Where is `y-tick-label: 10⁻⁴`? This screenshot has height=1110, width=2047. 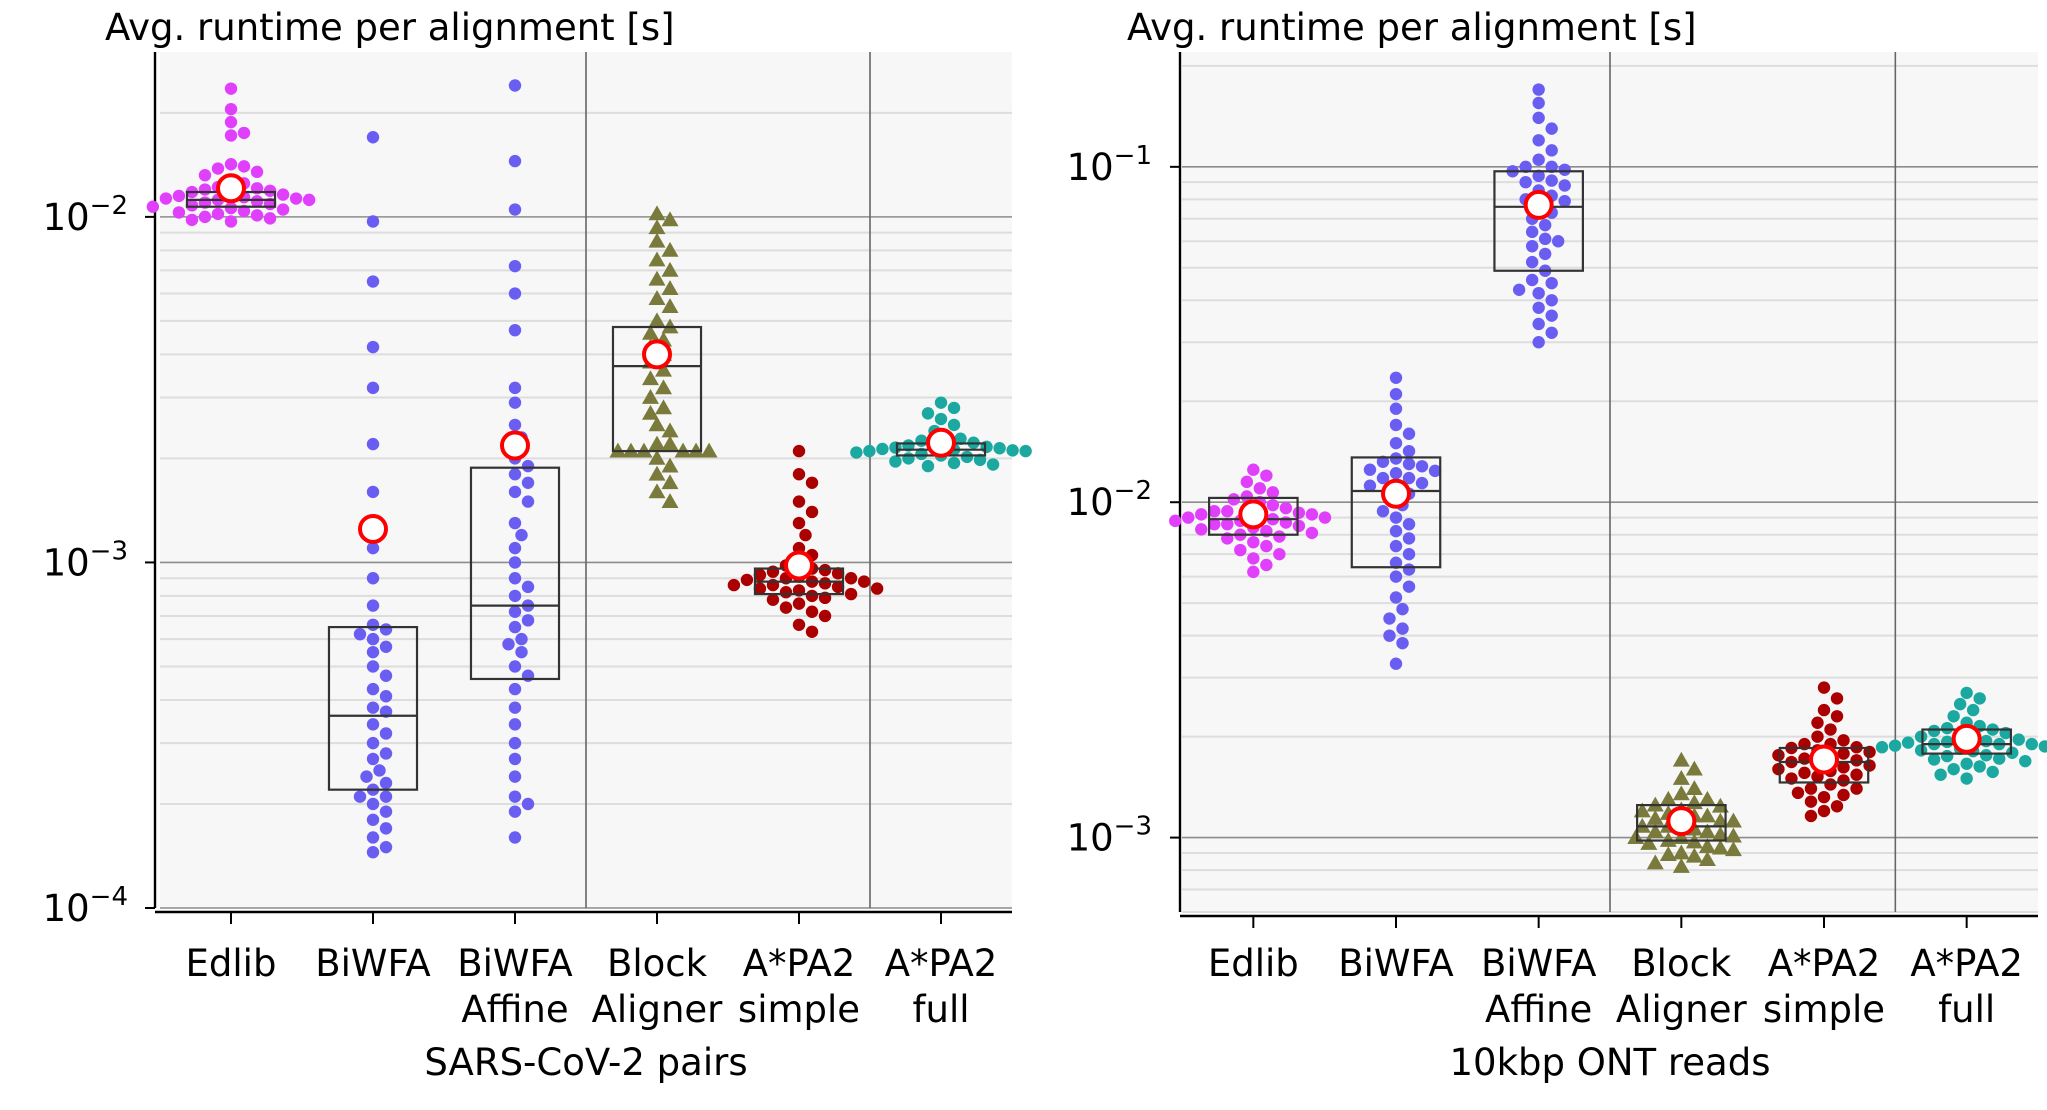 y-tick-label: 10⁻⁴ is located at coordinates (85, 906).